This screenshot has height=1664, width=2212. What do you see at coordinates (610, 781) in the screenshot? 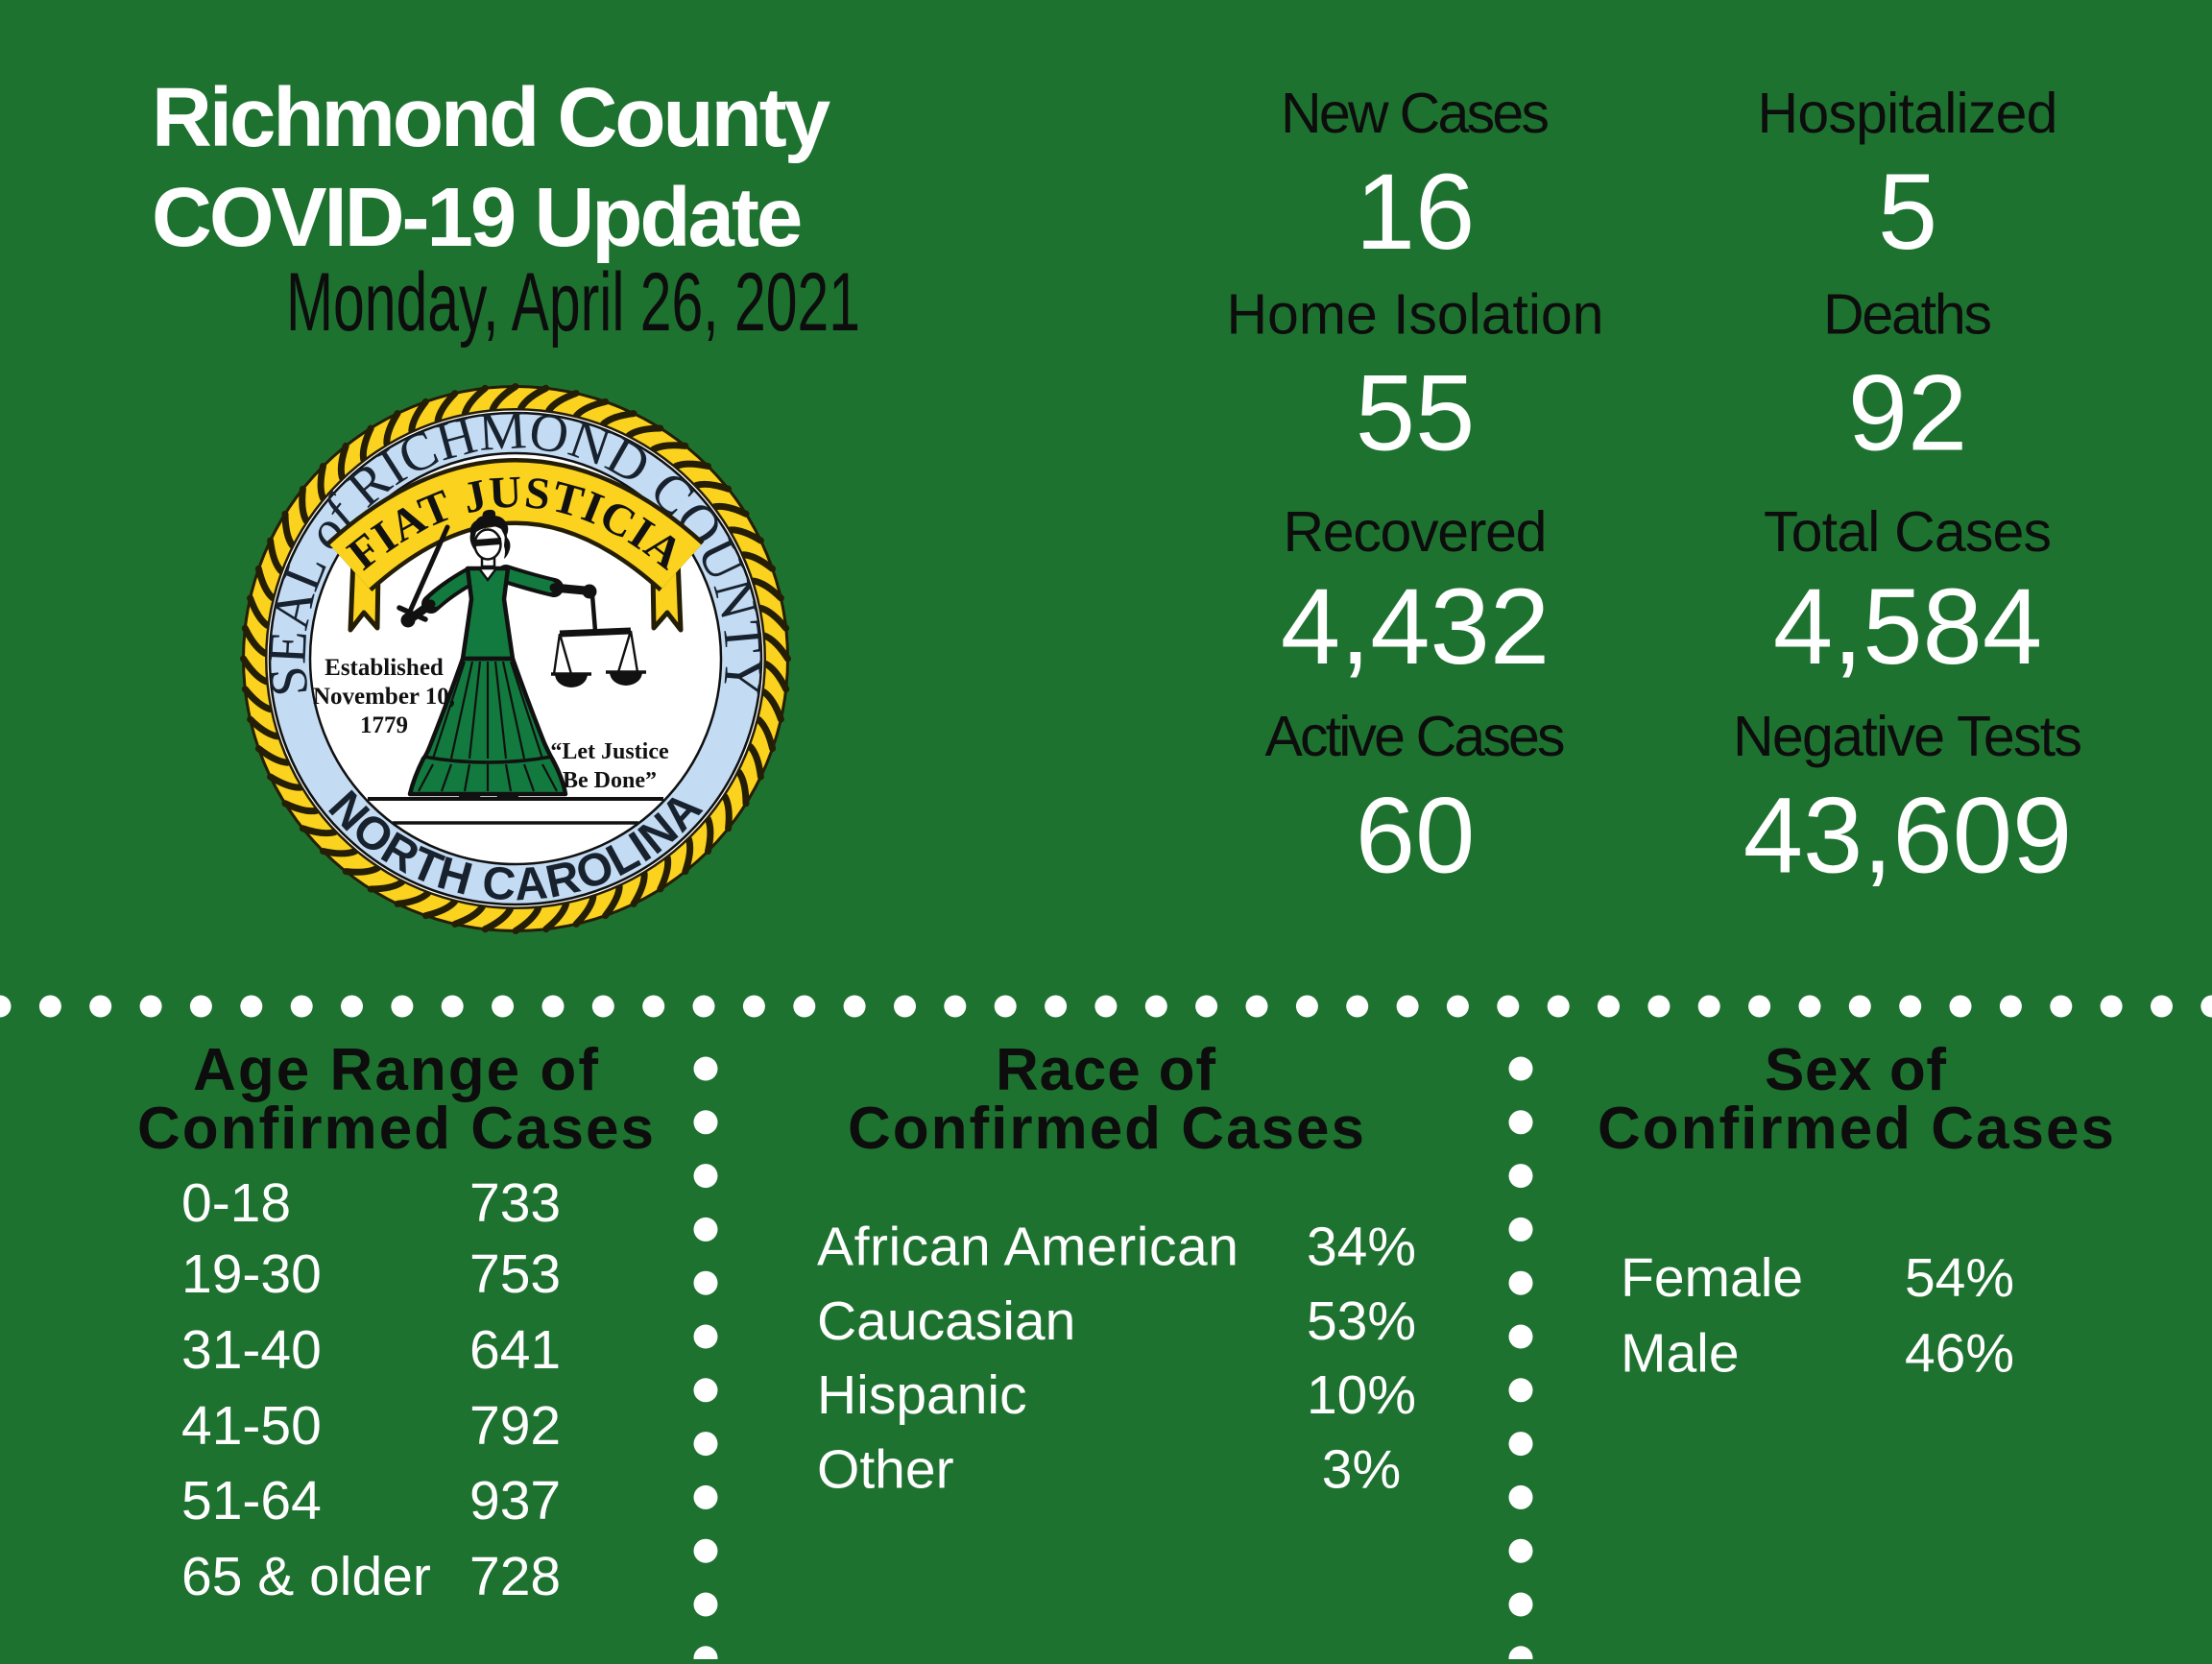
I see `svg-text: Be Done”` at bounding box center [610, 781].